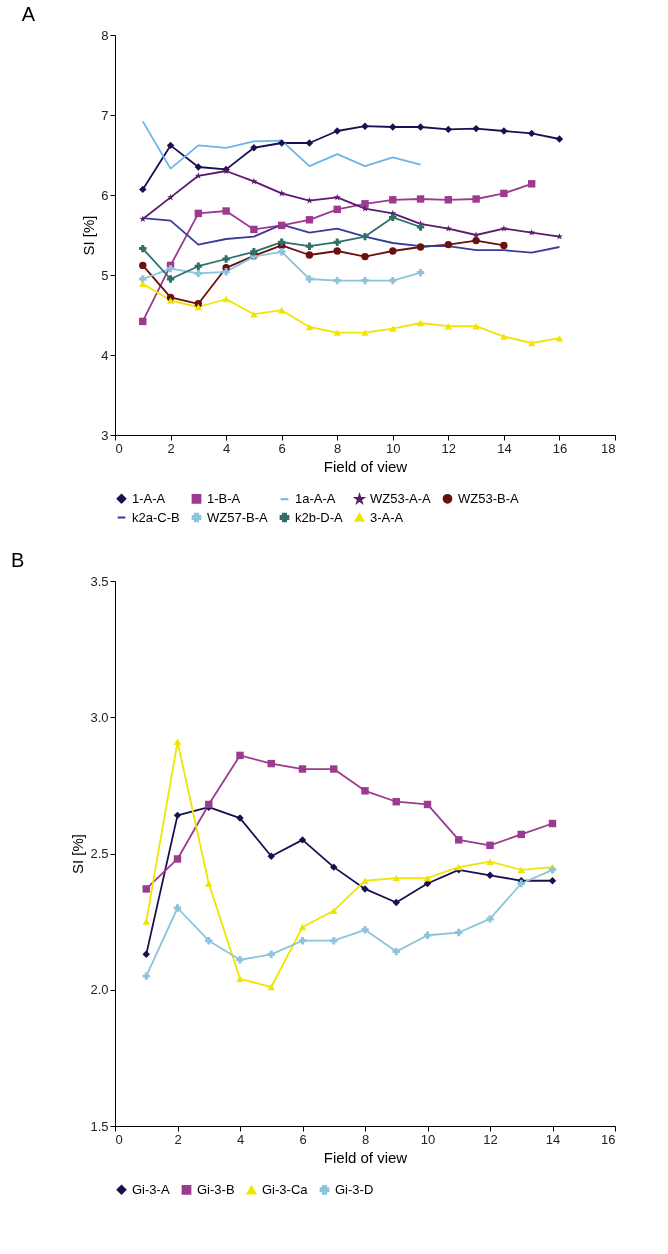 The image size is (668, 1254). I want to click on legend-label: WZ53-A-A, so click(400, 499).